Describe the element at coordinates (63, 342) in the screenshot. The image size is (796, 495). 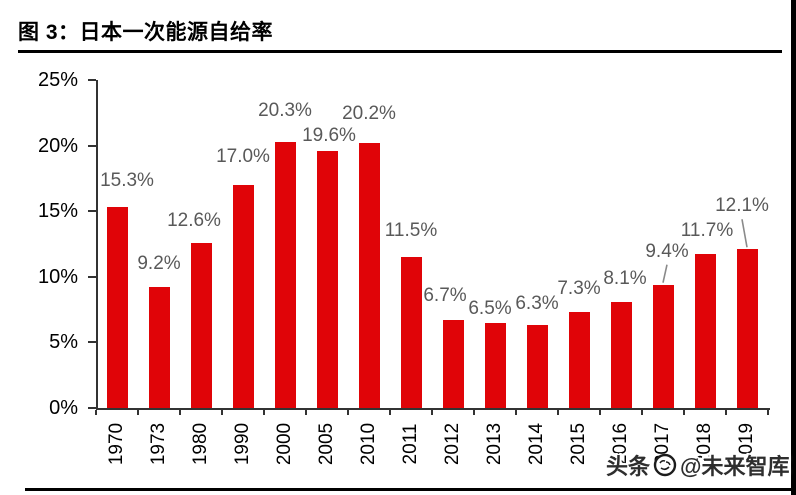
I see `y-axis-tick-label: 5%` at that location.